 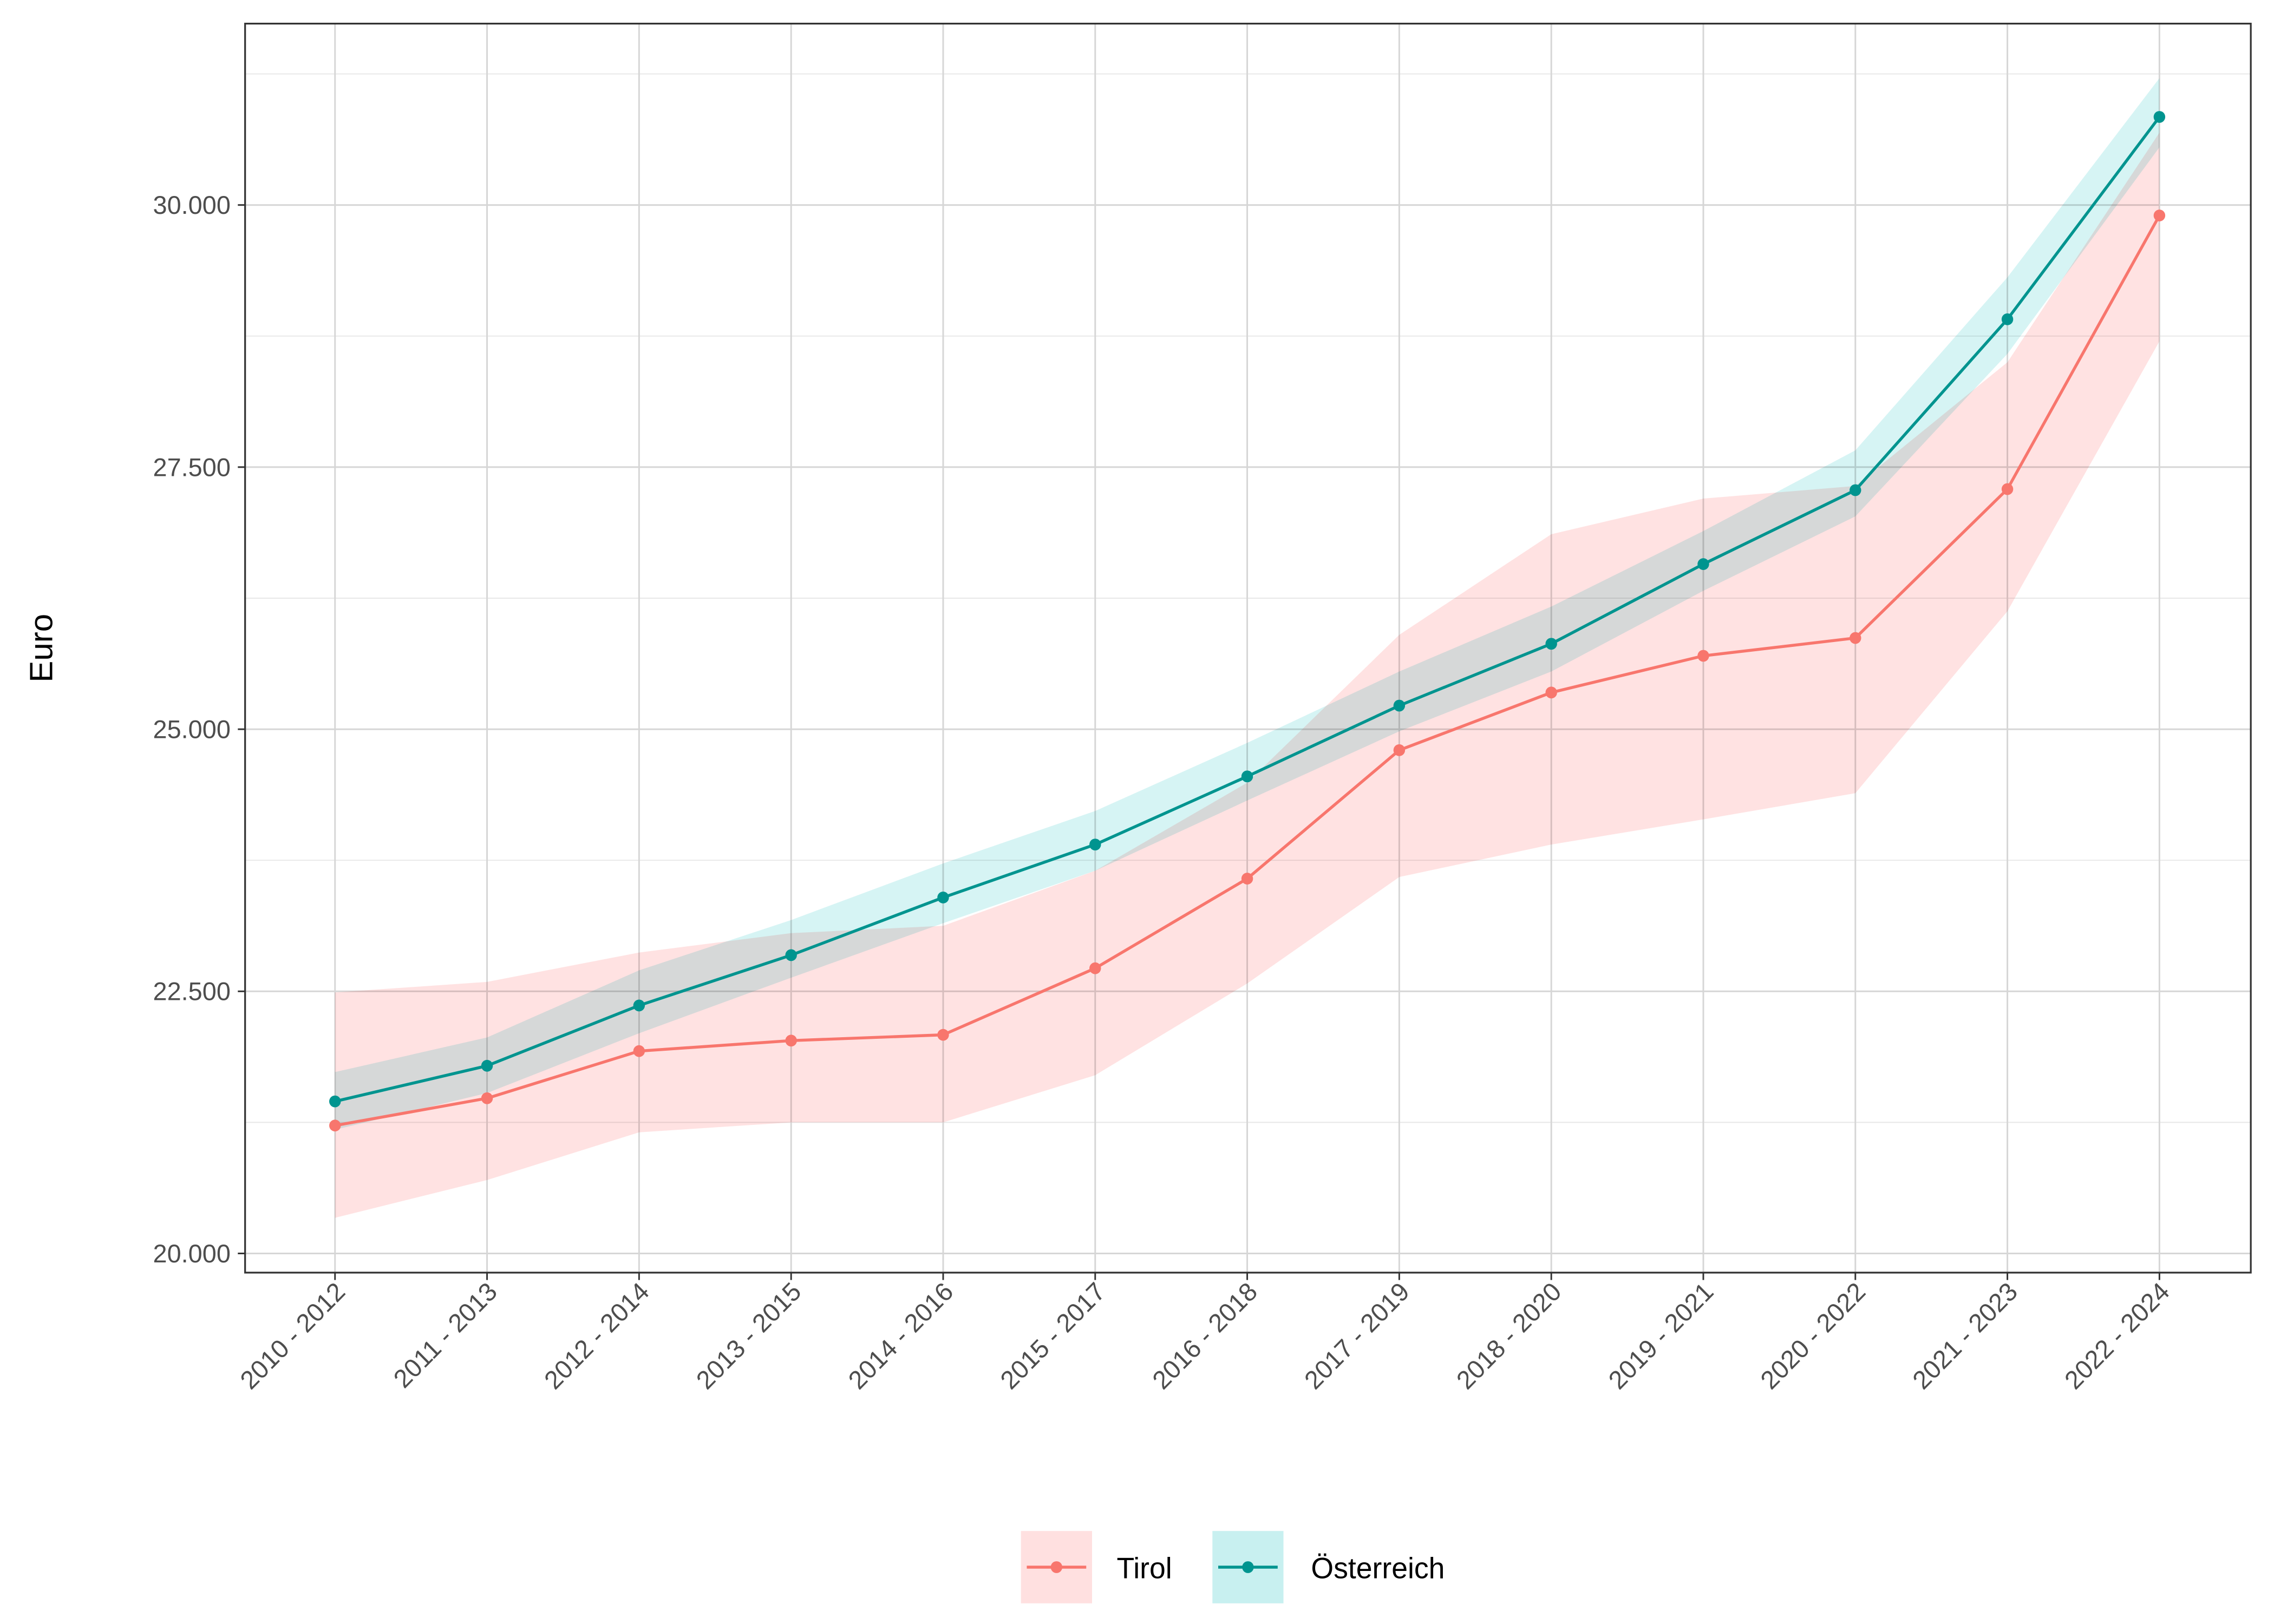 What do you see at coordinates (192, 991) in the screenshot?
I see `y-tick-label: 22.500` at bounding box center [192, 991].